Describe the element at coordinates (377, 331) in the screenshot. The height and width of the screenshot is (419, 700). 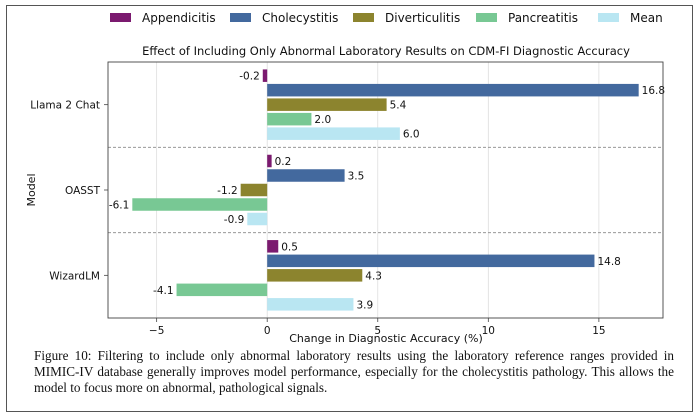
I see `x-tick-label: 5` at that location.